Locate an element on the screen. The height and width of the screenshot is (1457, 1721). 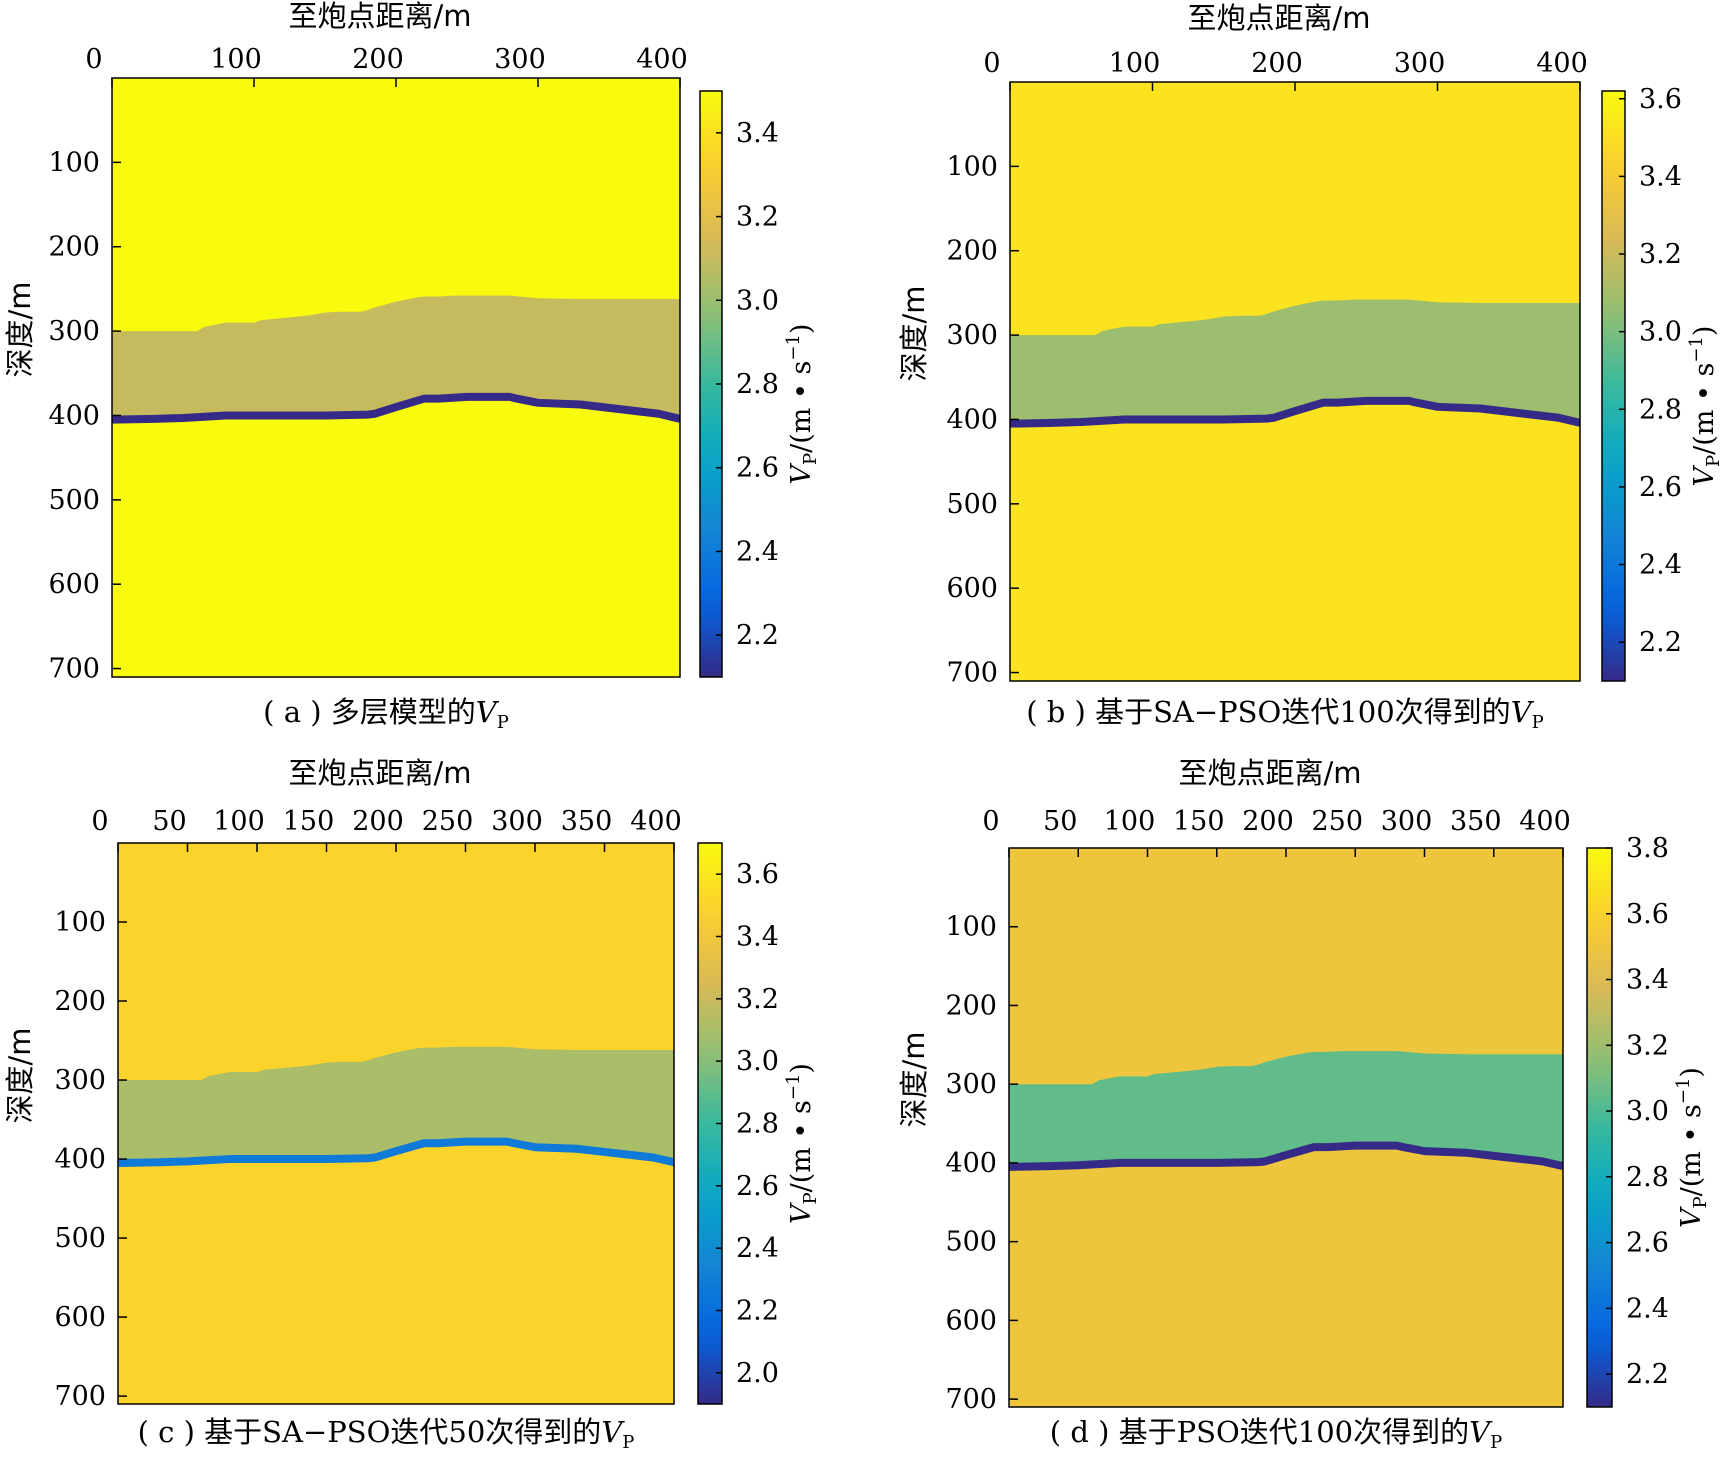
colorbar-tick-label: 3.8 is located at coordinates (1647, 848).